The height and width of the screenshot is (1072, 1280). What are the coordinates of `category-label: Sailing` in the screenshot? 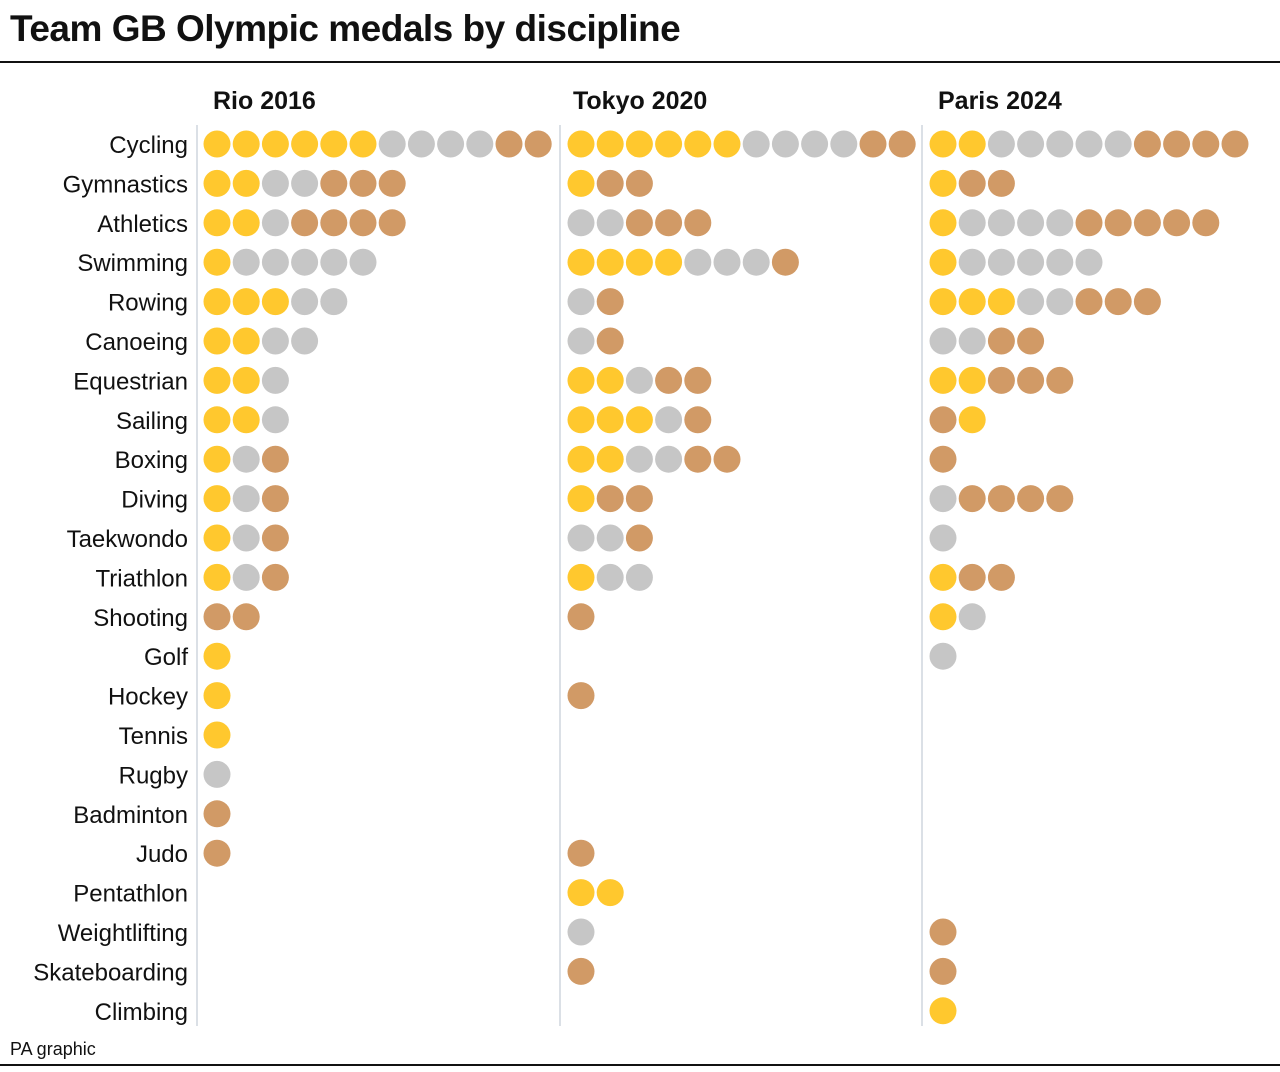 It's located at (152, 421).